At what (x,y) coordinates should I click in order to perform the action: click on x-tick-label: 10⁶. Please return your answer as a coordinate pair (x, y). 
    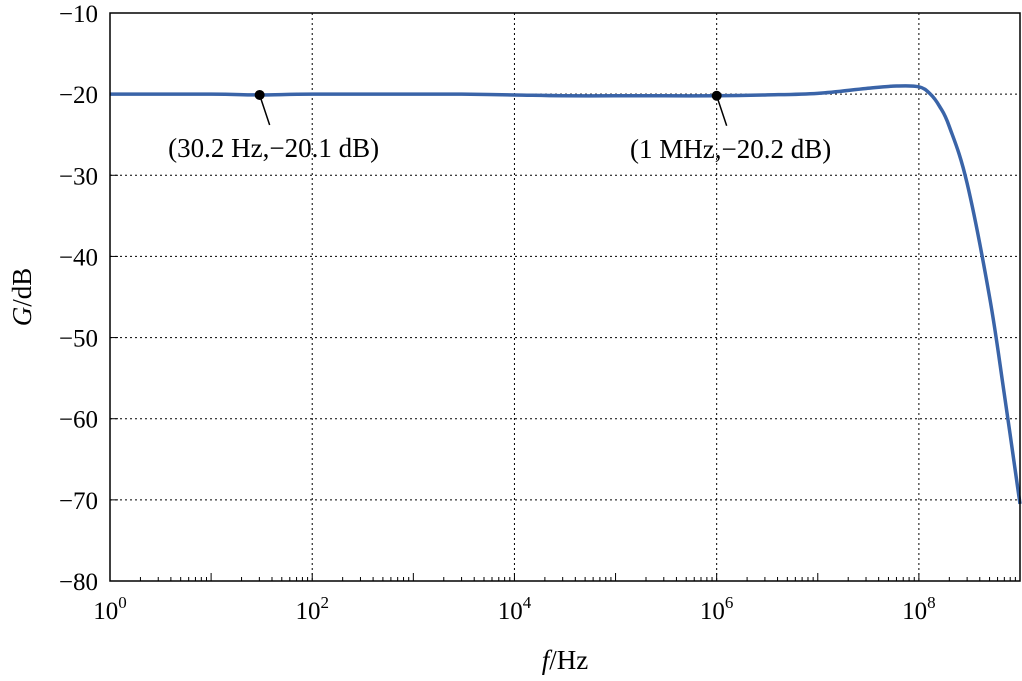
    Looking at the image, I should click on (717, 609).